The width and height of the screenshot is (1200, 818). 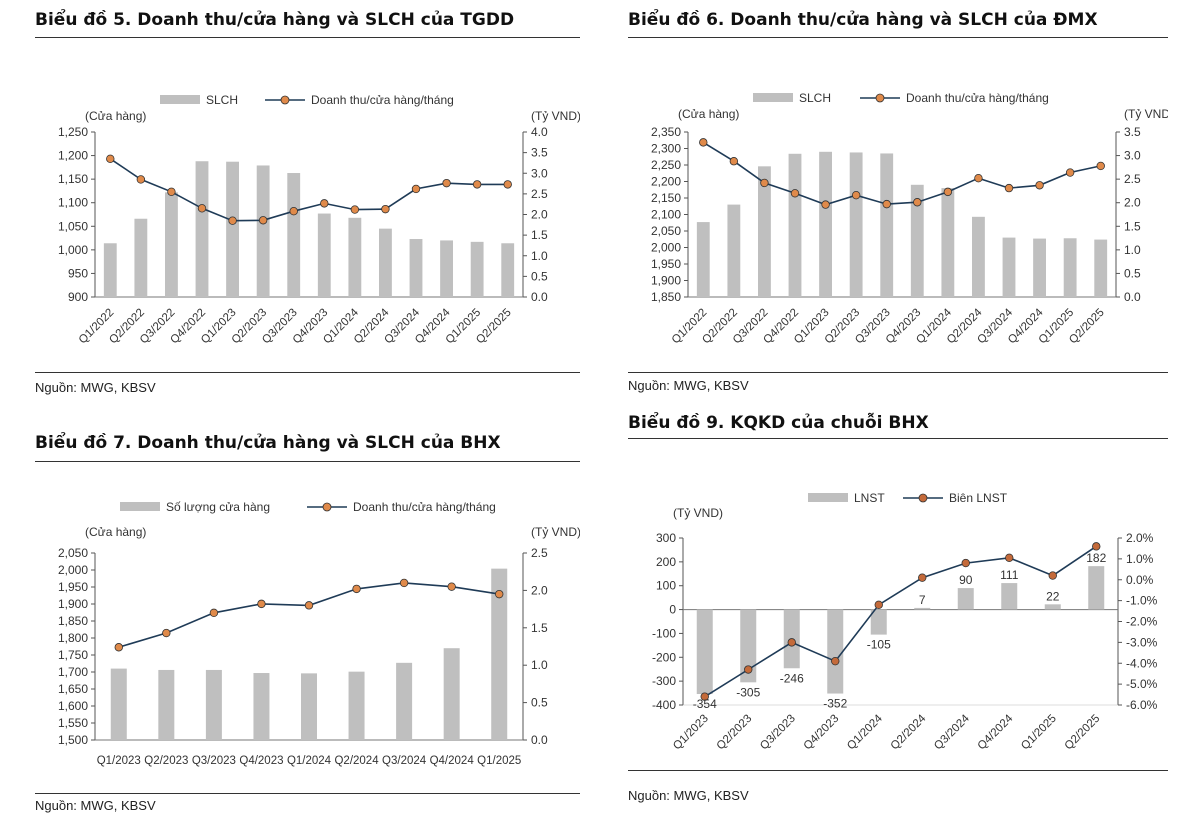 I want to click on title-rule, so click(x=898, y=37).